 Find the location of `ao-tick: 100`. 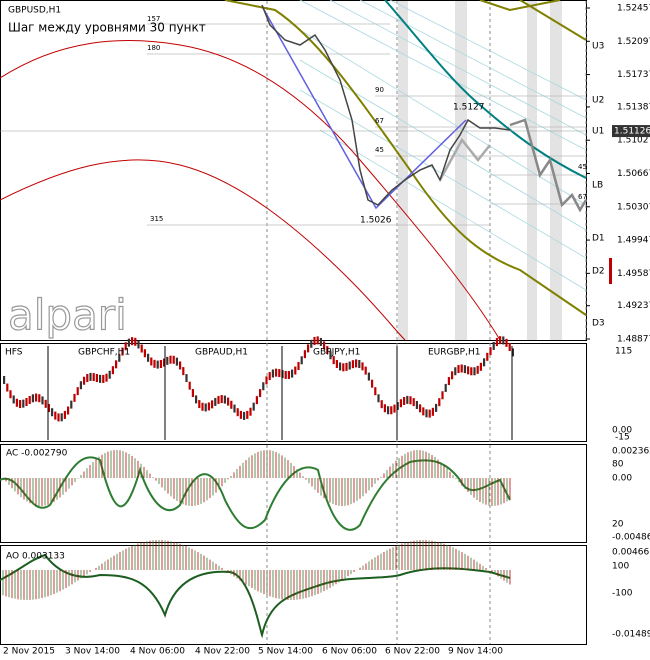

ao-tick: 100 is located at coordinates (620, 567).